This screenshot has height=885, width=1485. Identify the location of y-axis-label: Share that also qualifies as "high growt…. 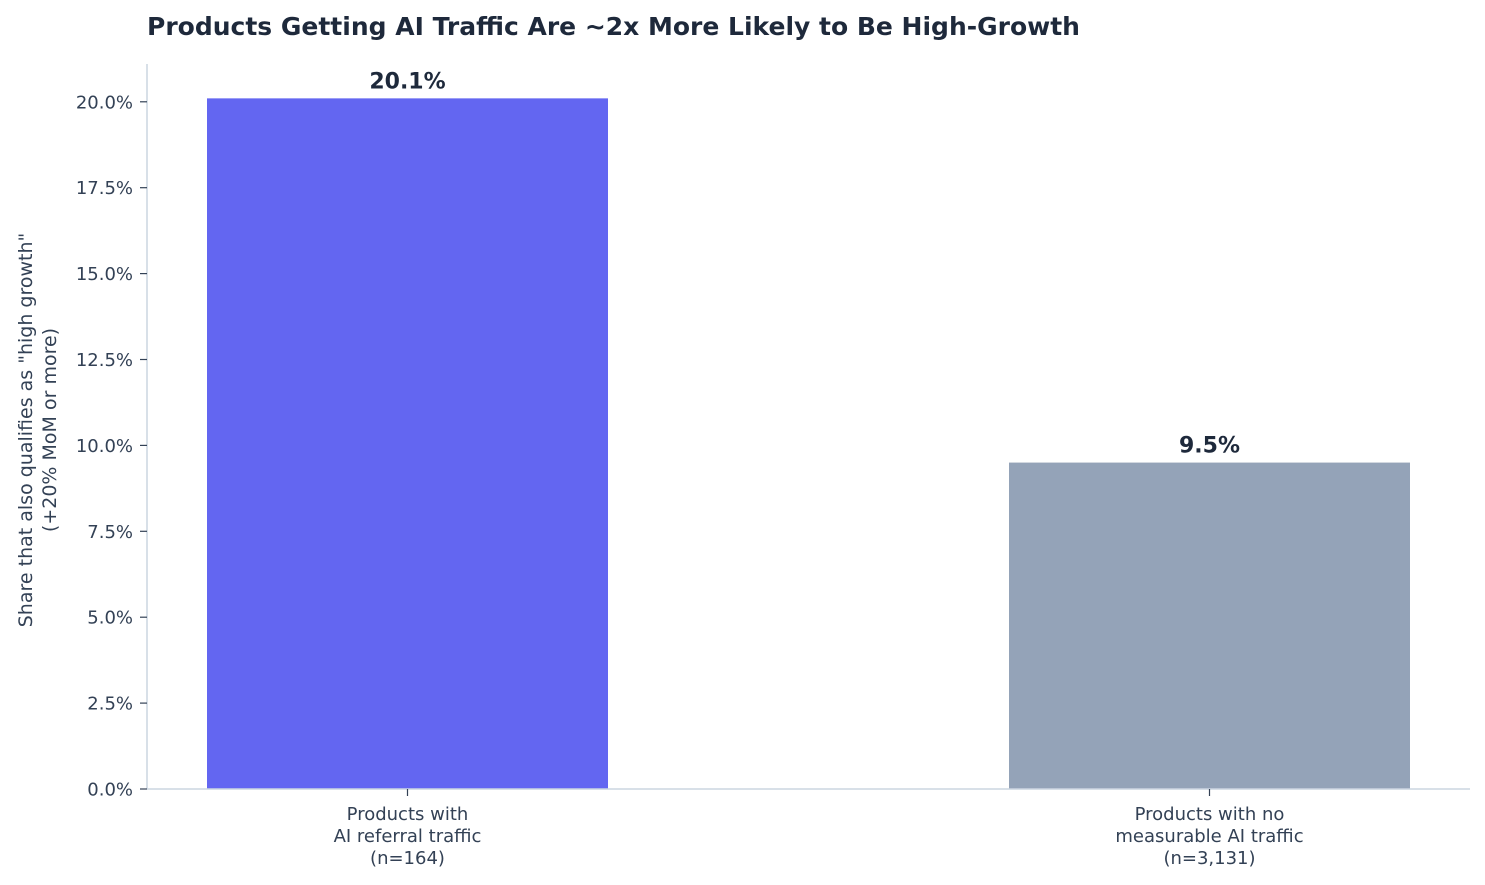
(38, 430).